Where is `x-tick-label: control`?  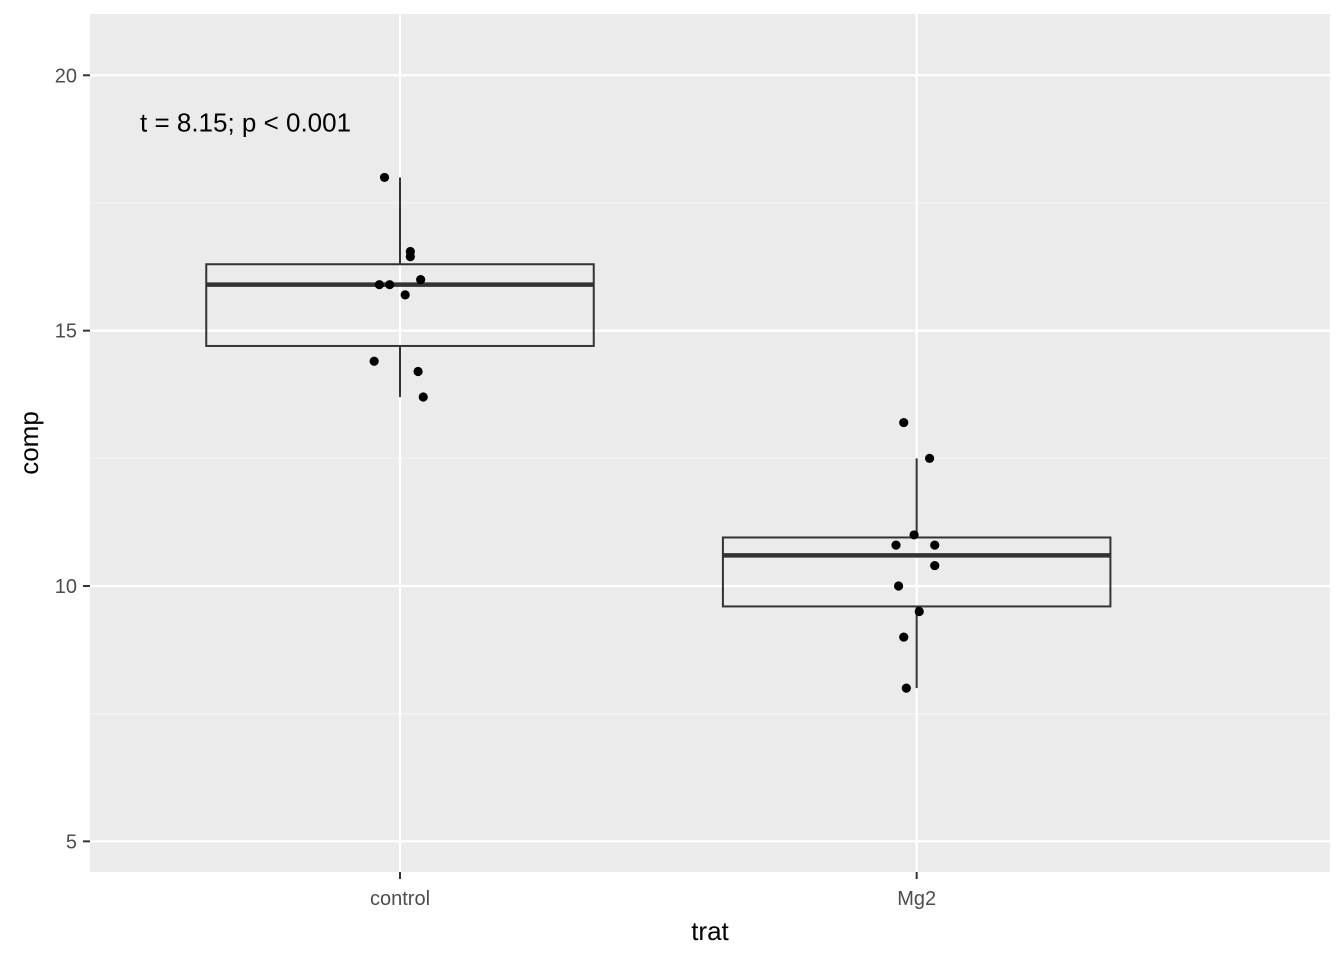
x-tick-label: control is located at coordinates (400, 899).